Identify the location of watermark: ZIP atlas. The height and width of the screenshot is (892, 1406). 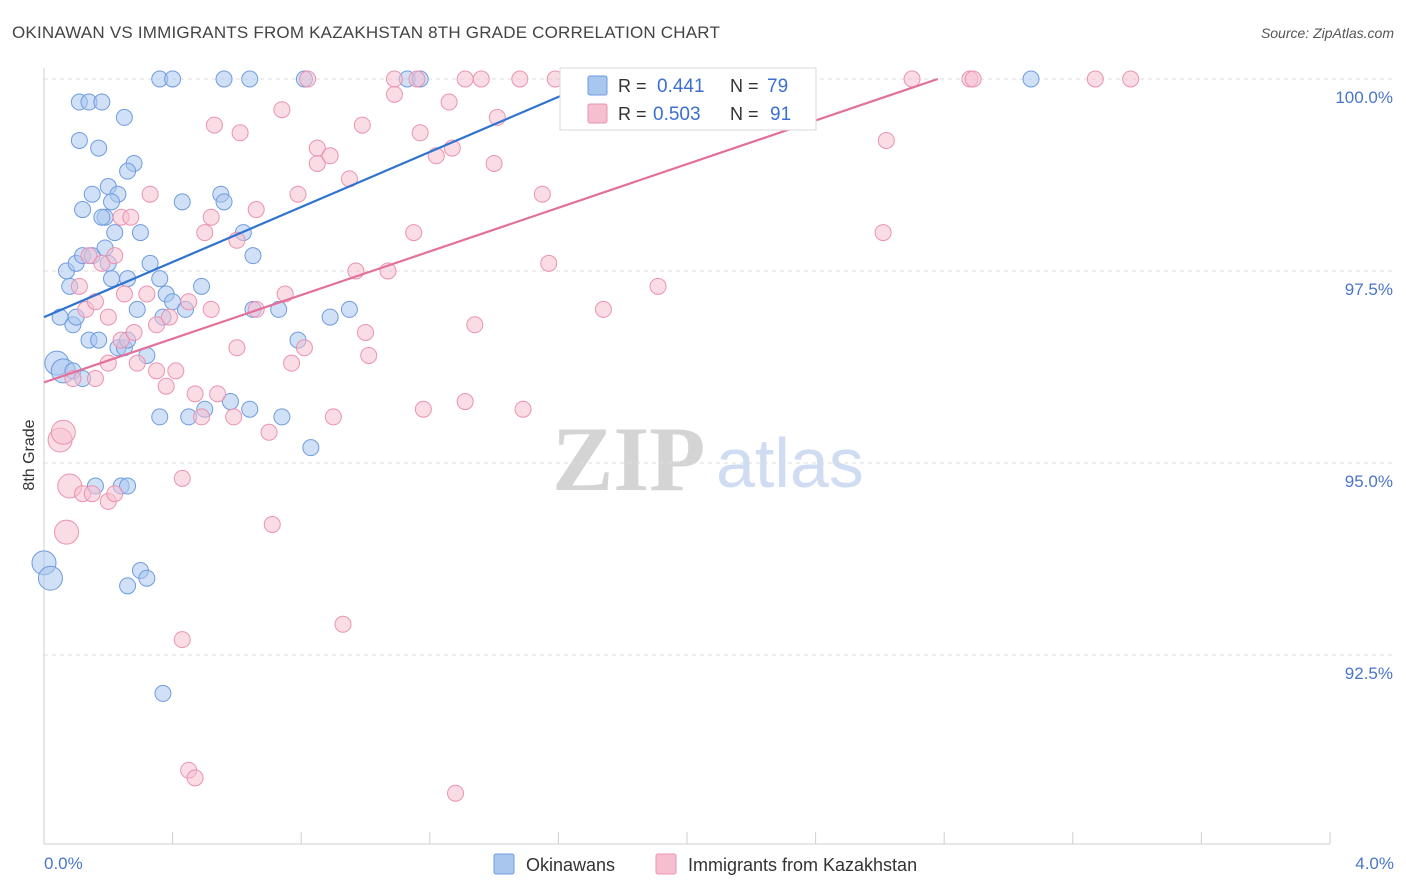
(708, 459).